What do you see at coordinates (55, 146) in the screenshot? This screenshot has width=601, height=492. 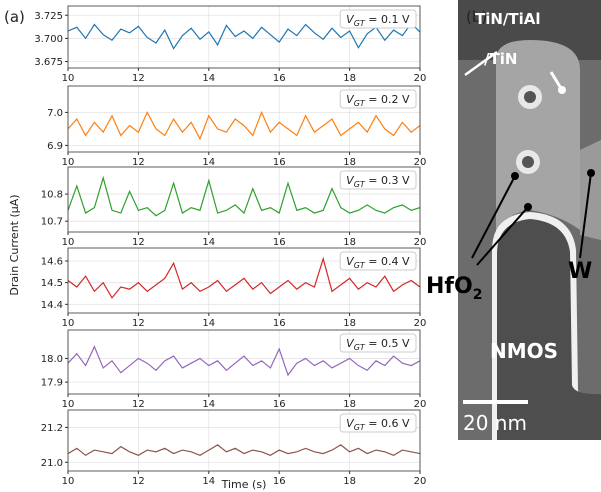 I see `y-tick-label: 6.9` at bounding box center [55, 146].